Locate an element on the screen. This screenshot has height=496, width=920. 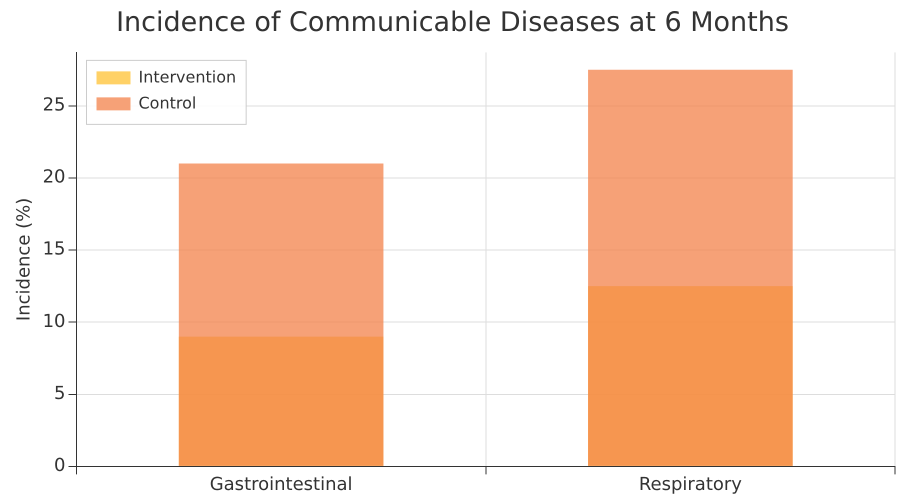
y-tick-label: 5 is located at coordinates (60, 393).